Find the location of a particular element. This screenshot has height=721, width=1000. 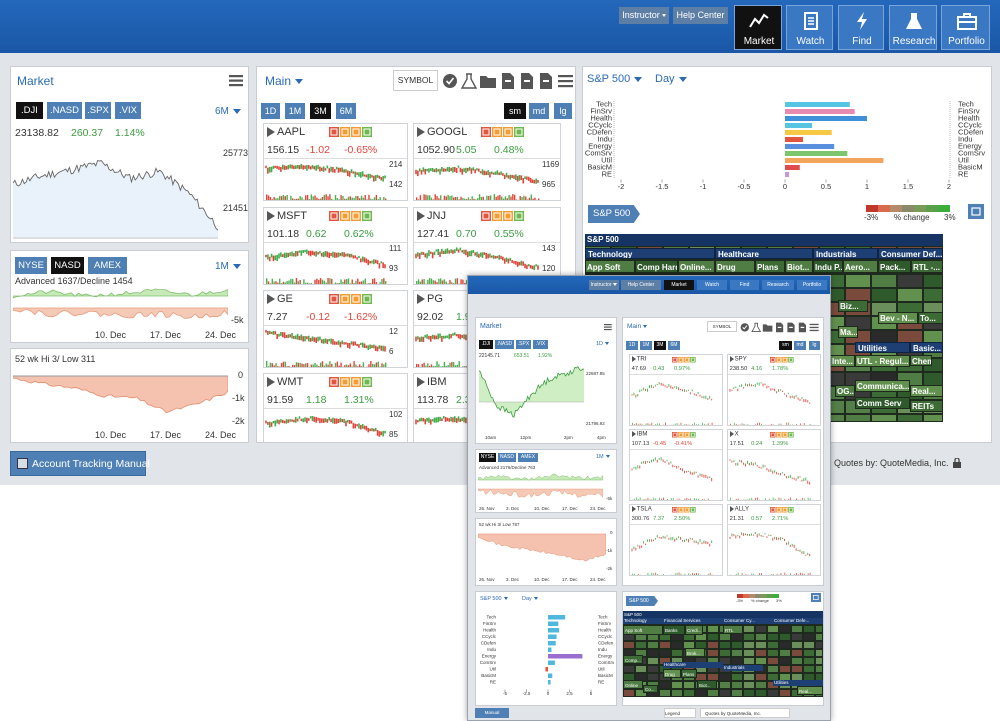

menu-icon-bar is located at coordinates (814, 330).